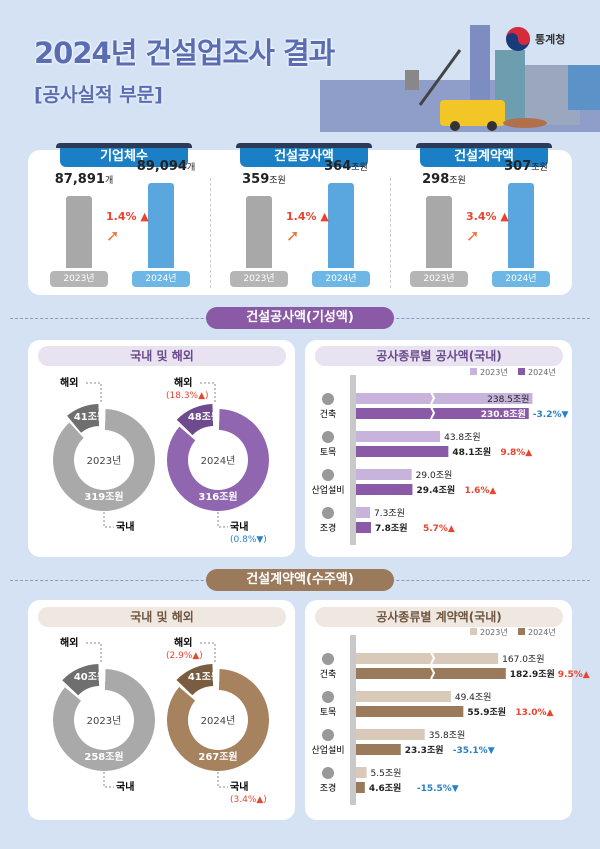 Image resolution: width=600 pixels, height=849 pixels. What do you see at coordinates (439, 529) in the screenshot?
I see `bar-change-label: 5.7%▲` at bounding box center [439, 529].